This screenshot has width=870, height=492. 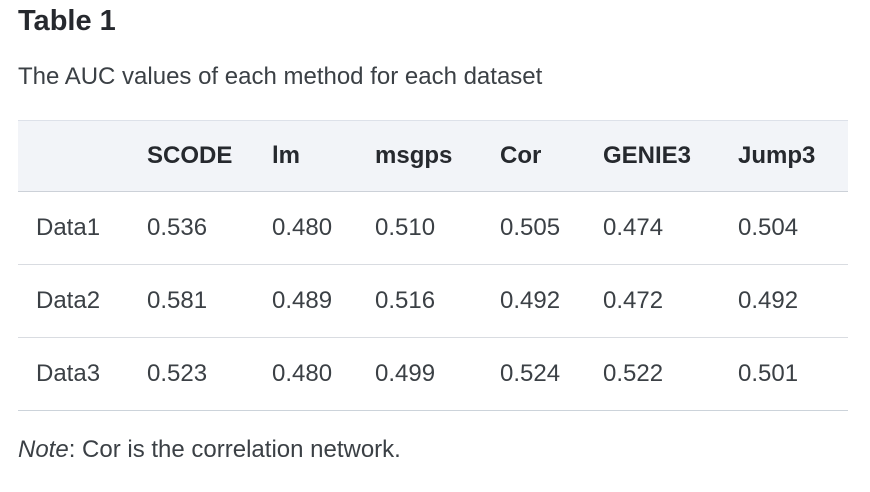 I want to click on table-cell: 0.505, so click(x=530, y=227).